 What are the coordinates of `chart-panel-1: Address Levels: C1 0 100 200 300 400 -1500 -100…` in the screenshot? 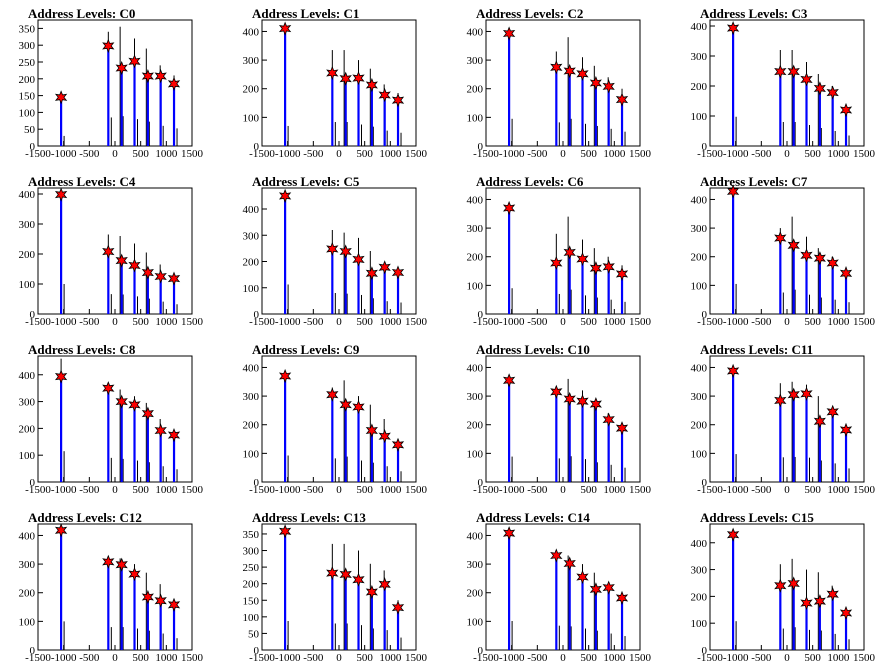 It's located at (335, 83).